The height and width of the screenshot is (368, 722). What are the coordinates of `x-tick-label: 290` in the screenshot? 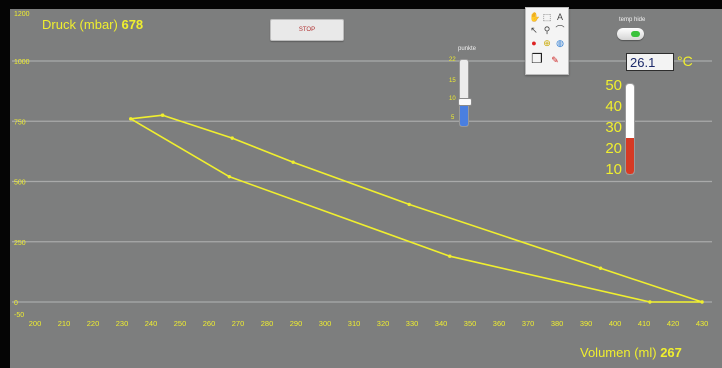 It's located at (296, 323).